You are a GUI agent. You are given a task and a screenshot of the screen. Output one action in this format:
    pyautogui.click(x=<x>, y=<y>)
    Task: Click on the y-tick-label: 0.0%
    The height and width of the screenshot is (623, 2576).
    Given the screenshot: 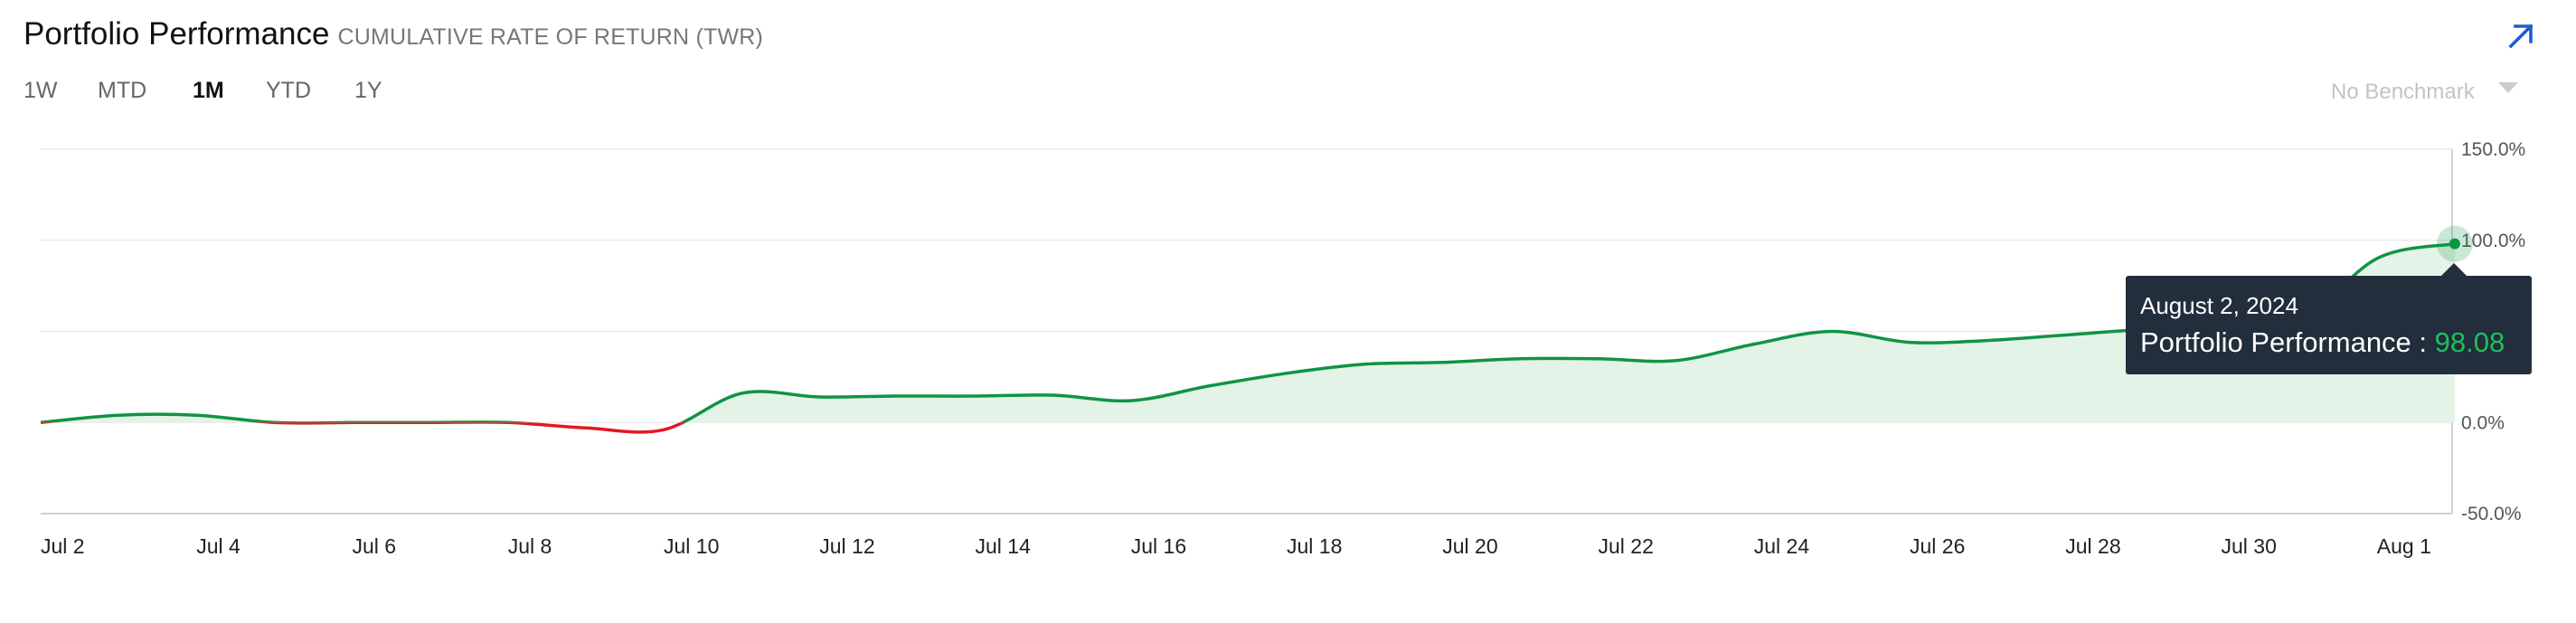 What is the action you would take?
    pyautogui.click(x=2483, y=423)
    